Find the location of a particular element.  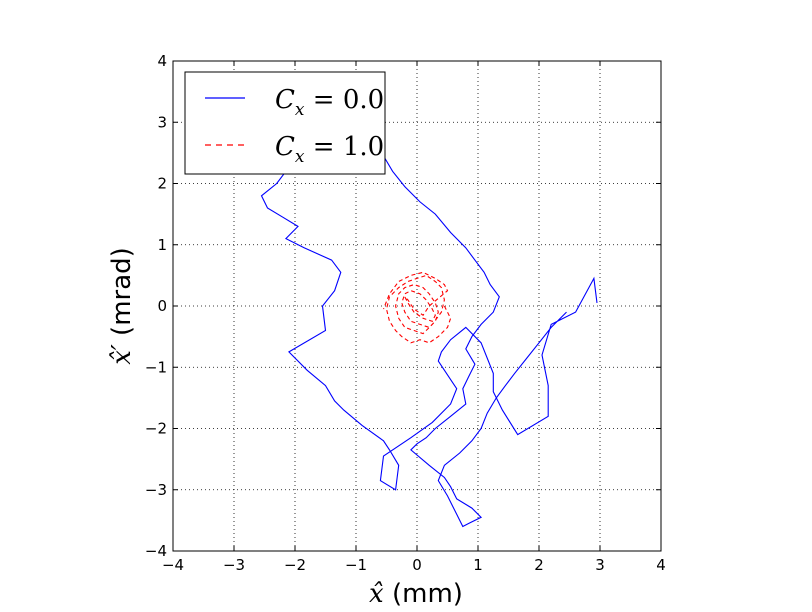

legend-label-series-1: Cx = 0.0 is located at coordinates (329, 102).